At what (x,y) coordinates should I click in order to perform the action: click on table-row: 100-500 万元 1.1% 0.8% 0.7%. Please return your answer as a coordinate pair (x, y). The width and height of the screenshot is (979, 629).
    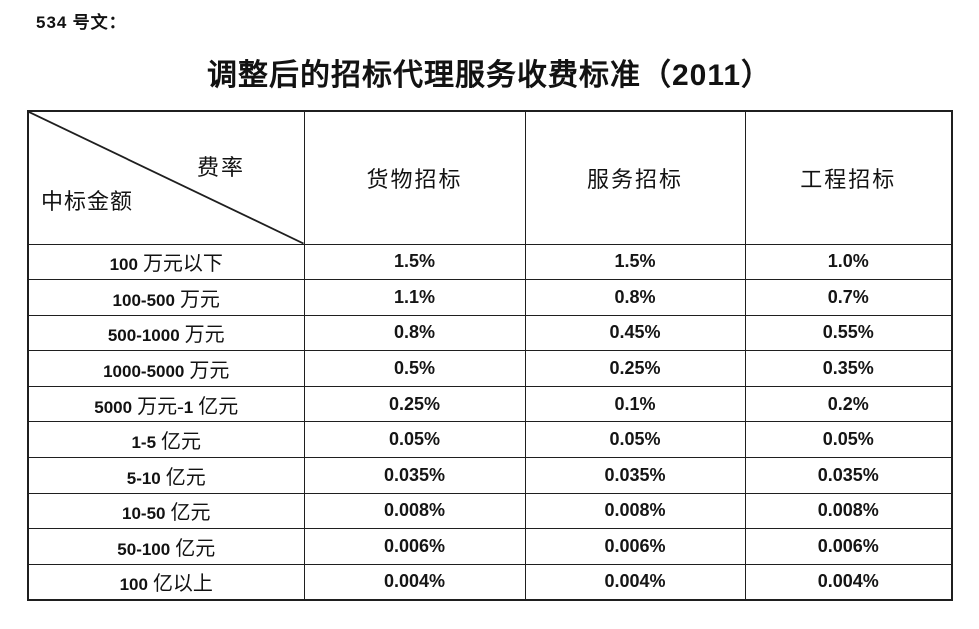
    Looking at the image, I should click on (490, 297).